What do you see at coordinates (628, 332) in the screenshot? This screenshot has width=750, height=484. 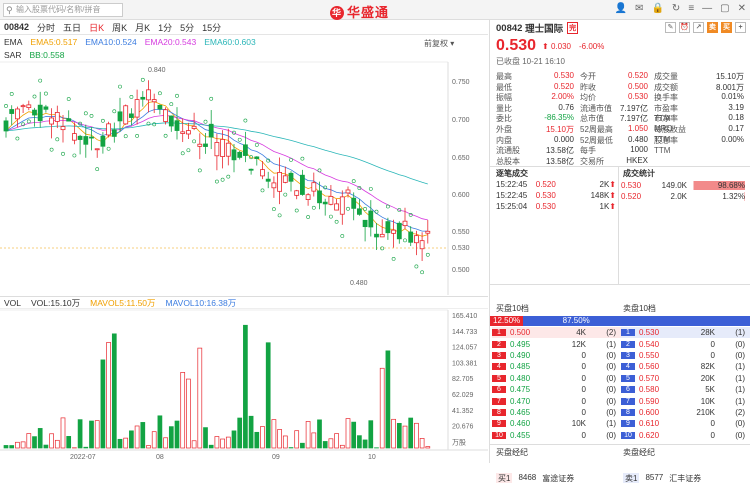 I see `level-number: 1` at bounding box center [628, 332].